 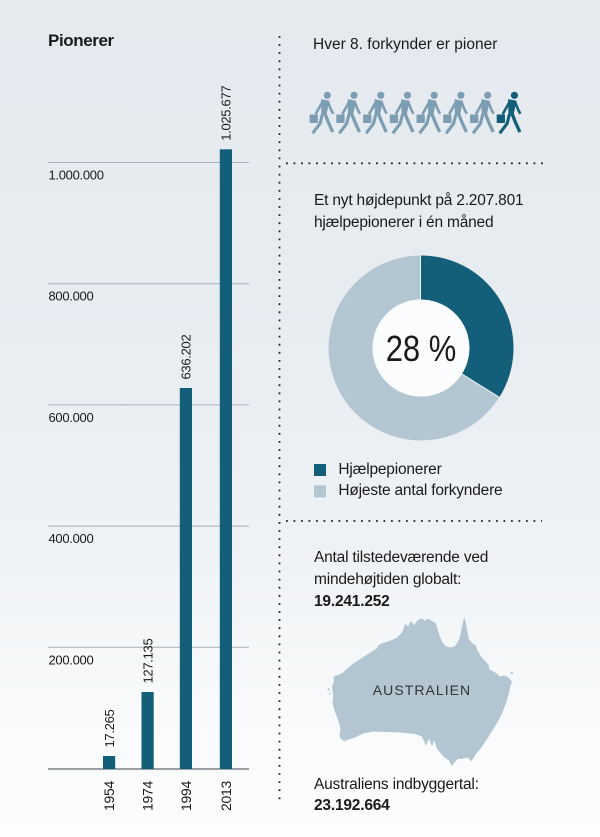 What do you see at coordinates (71, 296) in the screenshot?
I see `svg-text: 800.000` at bounding box center [71, 296].